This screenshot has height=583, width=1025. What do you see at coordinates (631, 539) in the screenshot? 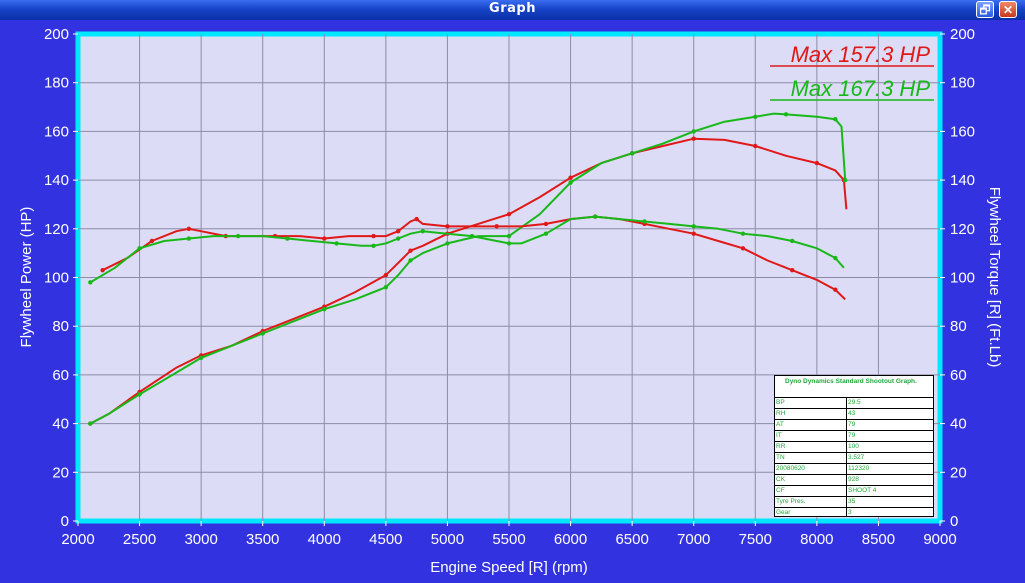
I see `x-tick-label: 6500` at bounding box center [631, 539].